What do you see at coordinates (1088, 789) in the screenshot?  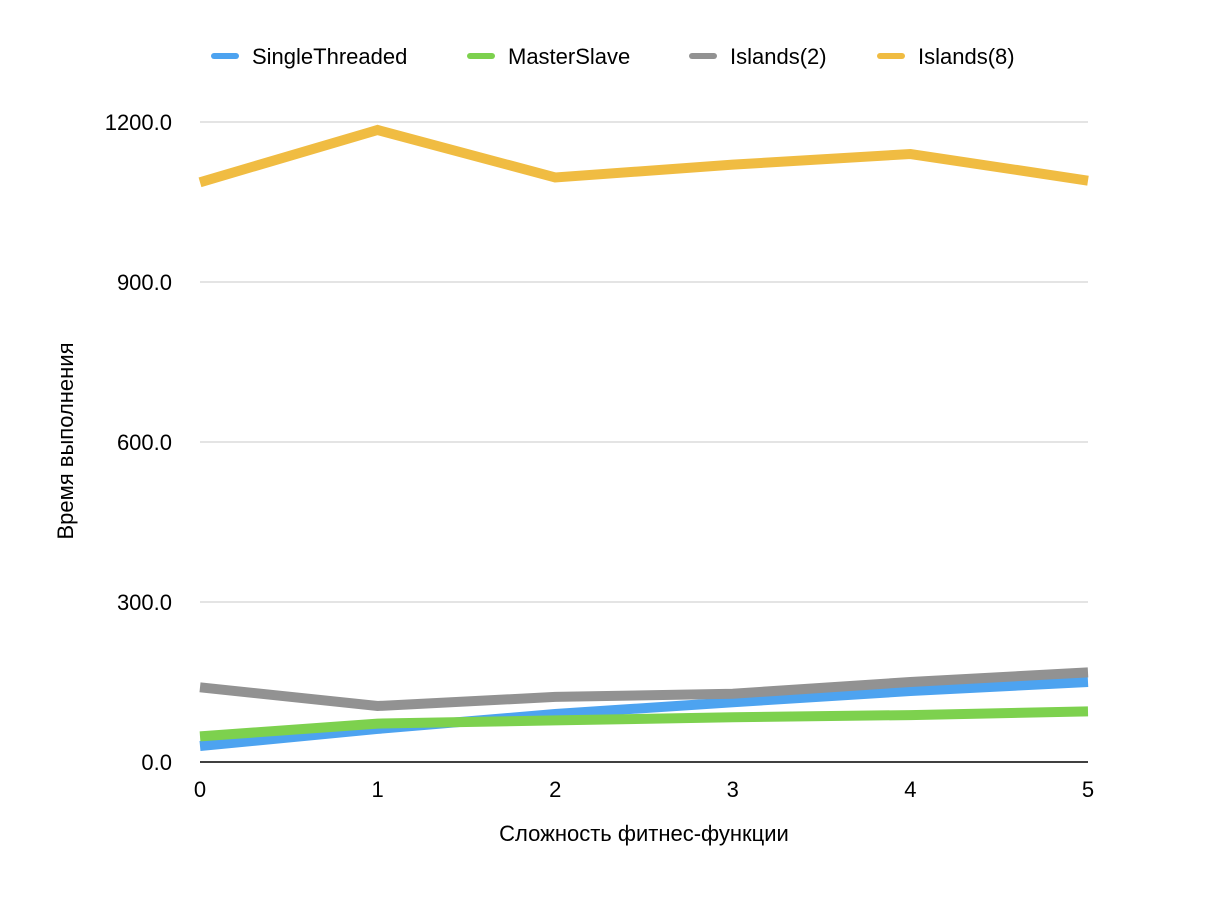 I see `x-tick-label: 5` at bounding box center [1088, 789].